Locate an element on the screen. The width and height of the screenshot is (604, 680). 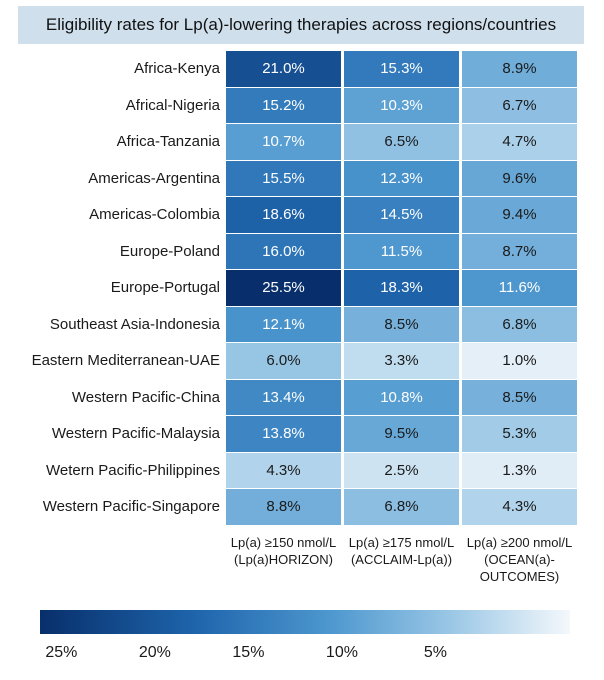
heatmap-cell: 1.3% is located at coordinates (519, 470).